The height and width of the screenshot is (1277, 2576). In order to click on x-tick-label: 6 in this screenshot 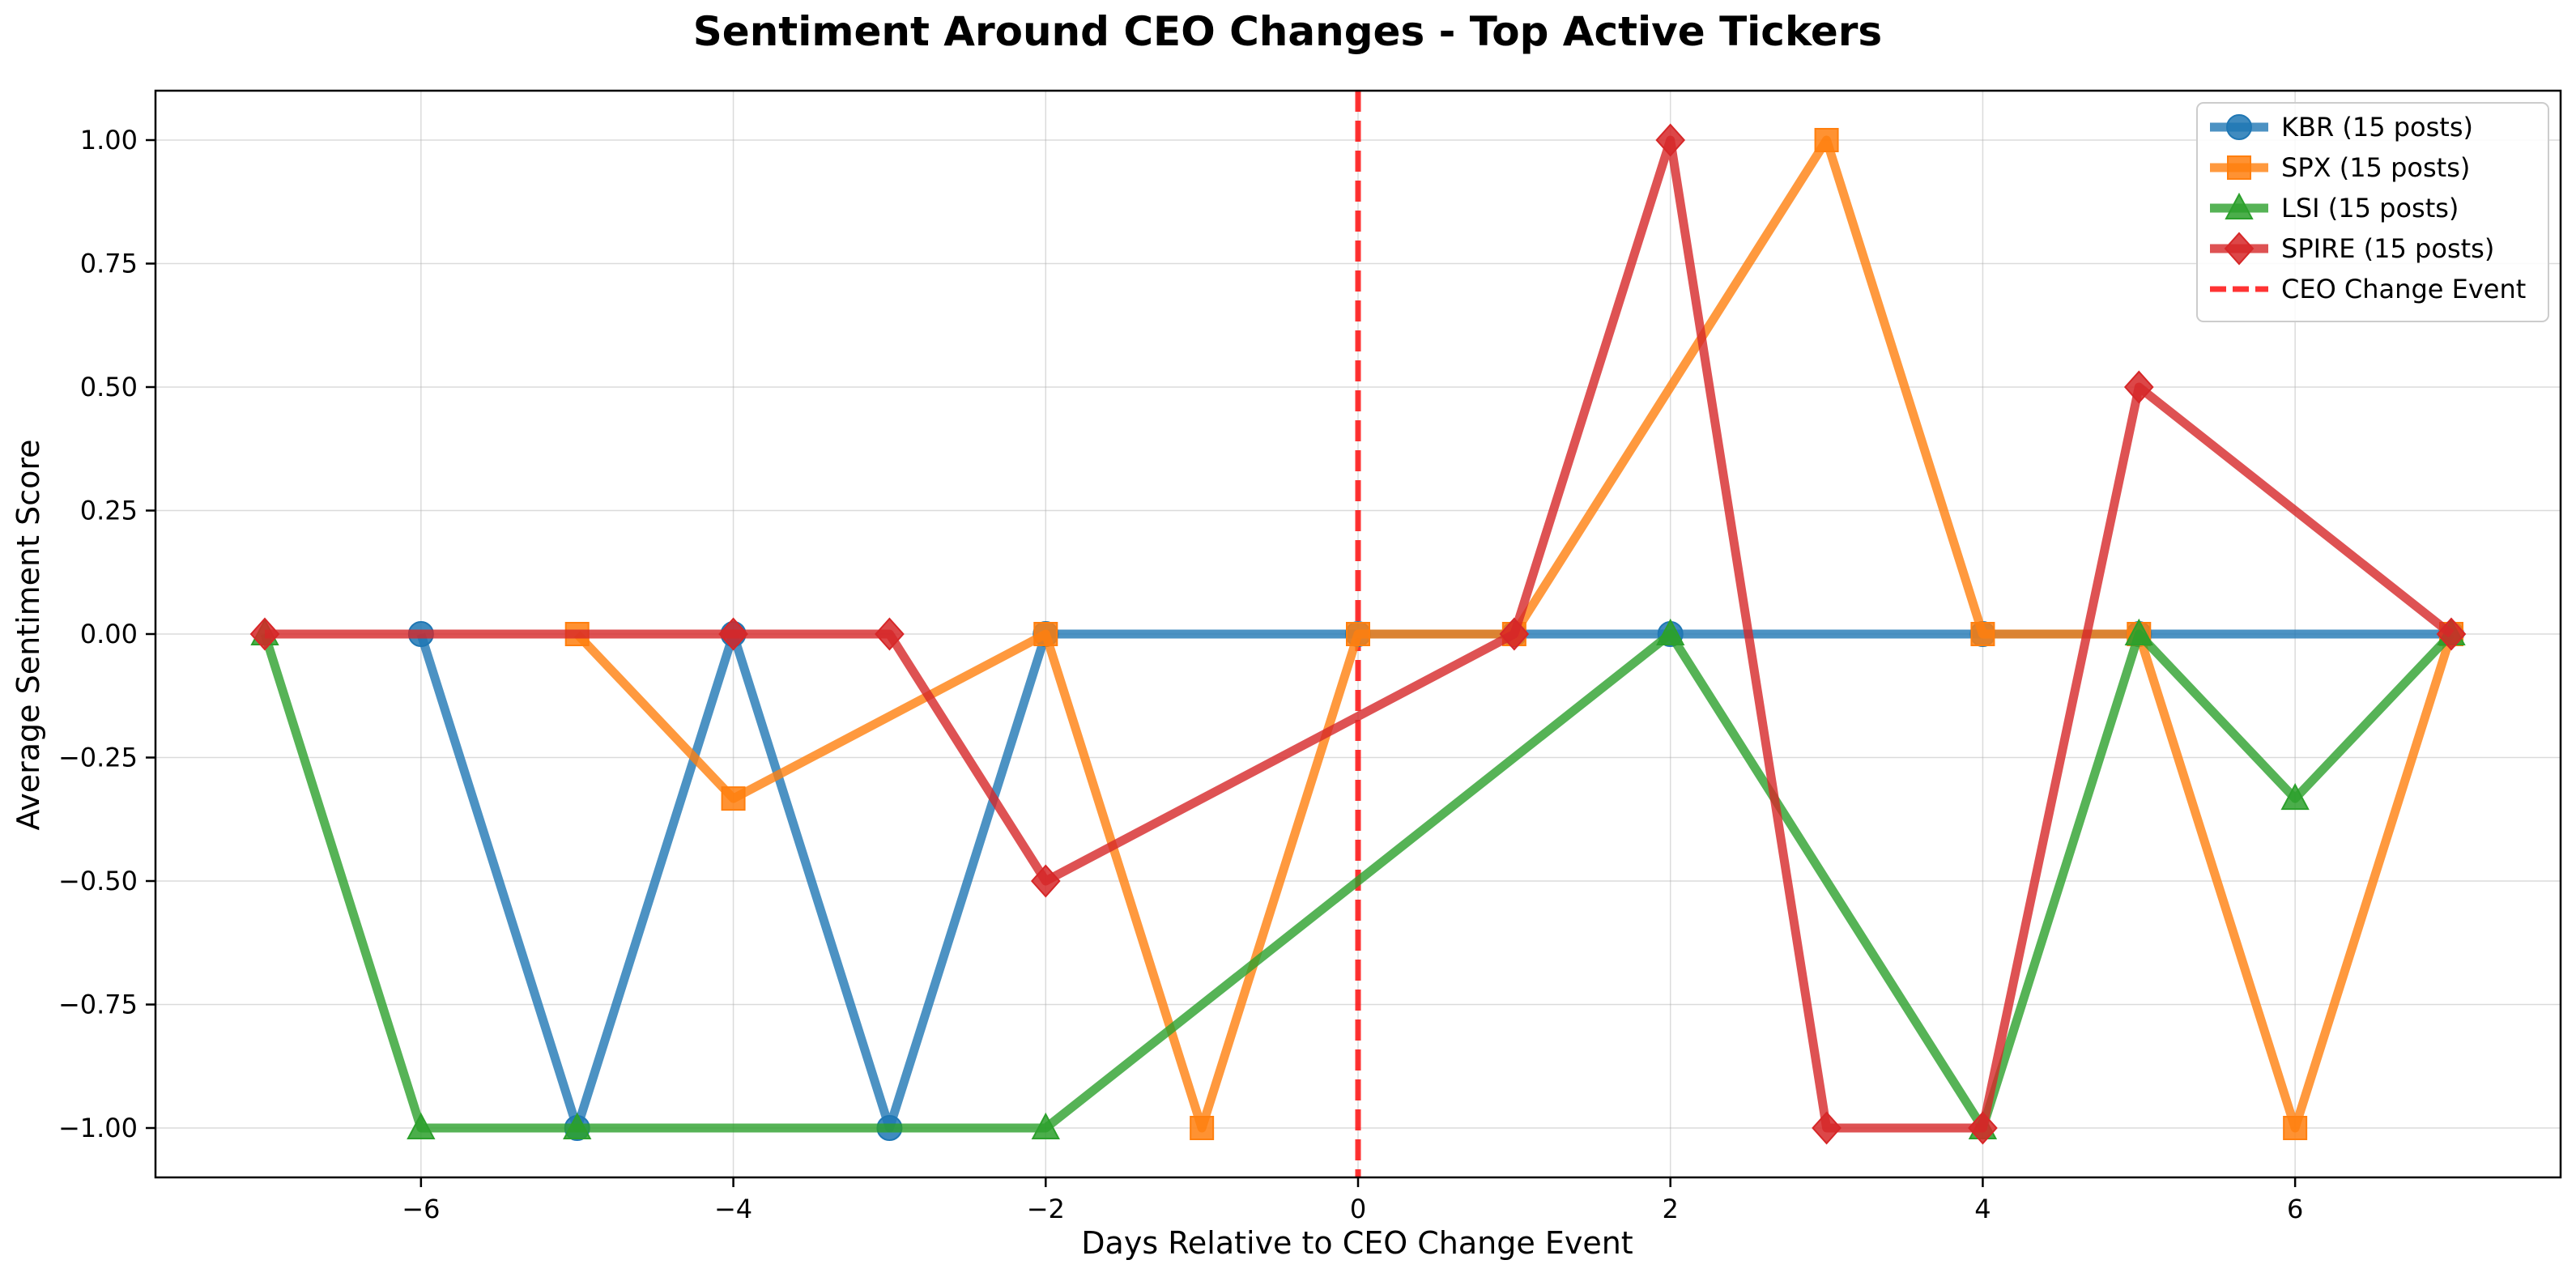, I will do `click(2295, 1209)`.